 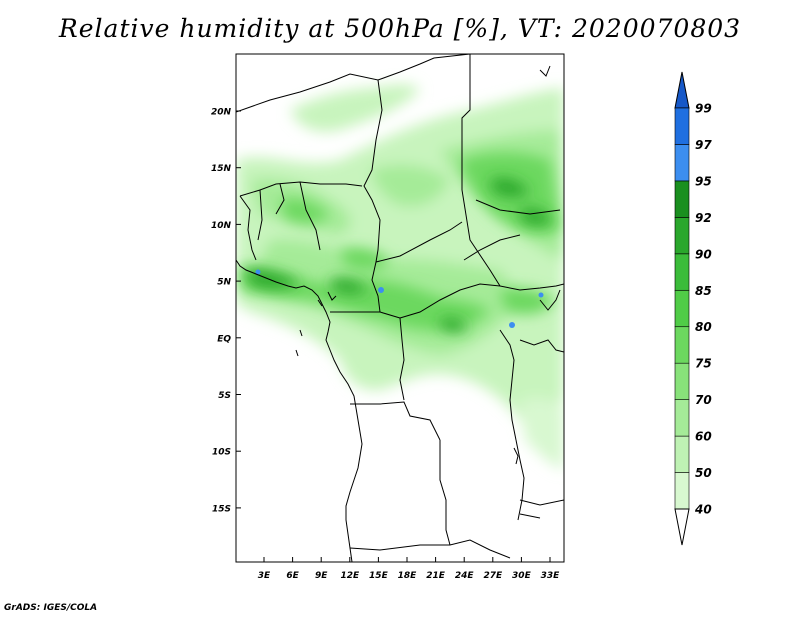 What do you see at coordinates (221, 169) in the screenshot?
I see `lat-tick-label: 15N` at bounding box center [221, 169].